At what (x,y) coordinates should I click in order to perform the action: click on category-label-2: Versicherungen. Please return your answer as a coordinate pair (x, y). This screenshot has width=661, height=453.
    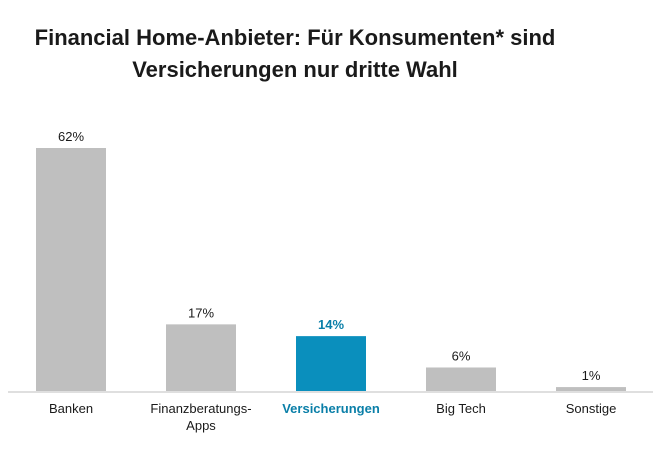
    Looking at the image, I should click on (331, 408).